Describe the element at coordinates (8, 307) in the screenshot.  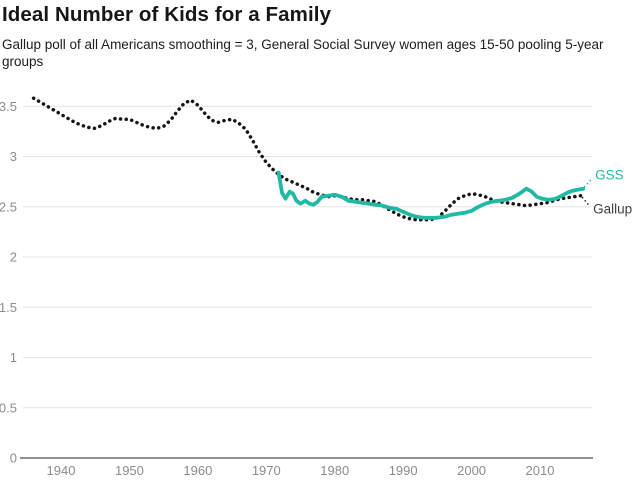
I see `y-tick-label: 1.5` at that location.